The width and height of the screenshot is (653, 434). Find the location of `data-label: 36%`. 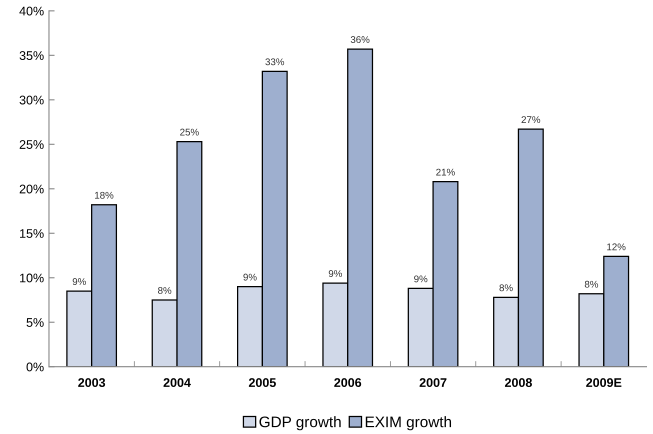

data-label: 36% is located at coordinates (360, 40).